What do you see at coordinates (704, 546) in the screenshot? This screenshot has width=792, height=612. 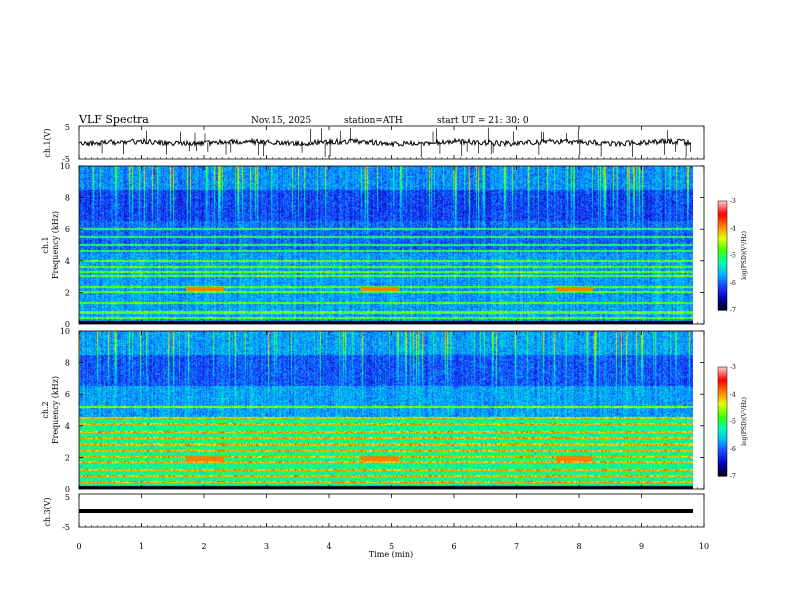 I see `x-tick-label: 10` at bounding box center [704, 546].